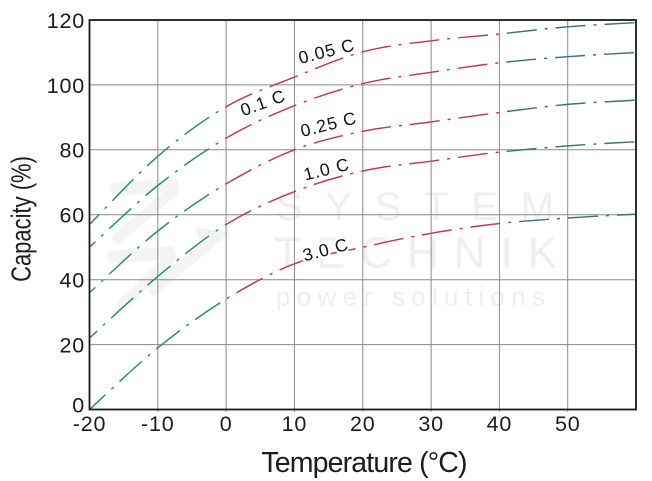 Image resolution: width=652 pixels, height=481 pixels. What do you see at coordinates (72, 216) in the screenshot?
I see `svg-text: 60` at bounding box center [72, 216].